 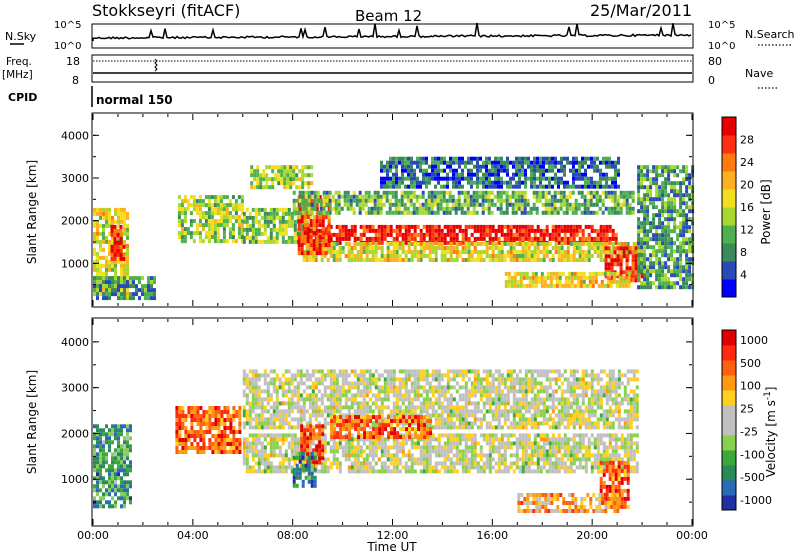 What do you see at coordinates (73, 61) in the screenshot?
I see `freq-top-tick: 18` at bounding box center [73, 61].